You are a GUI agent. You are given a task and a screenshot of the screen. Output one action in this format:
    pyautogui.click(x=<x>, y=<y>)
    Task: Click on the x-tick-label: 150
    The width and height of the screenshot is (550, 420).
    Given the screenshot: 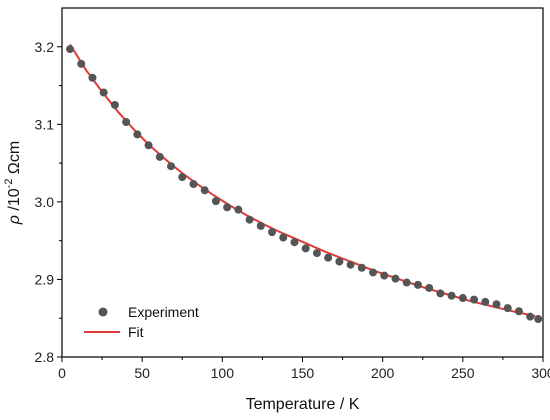 What is the action you would take?
    pyautogui.click(x=303, y=373)
    